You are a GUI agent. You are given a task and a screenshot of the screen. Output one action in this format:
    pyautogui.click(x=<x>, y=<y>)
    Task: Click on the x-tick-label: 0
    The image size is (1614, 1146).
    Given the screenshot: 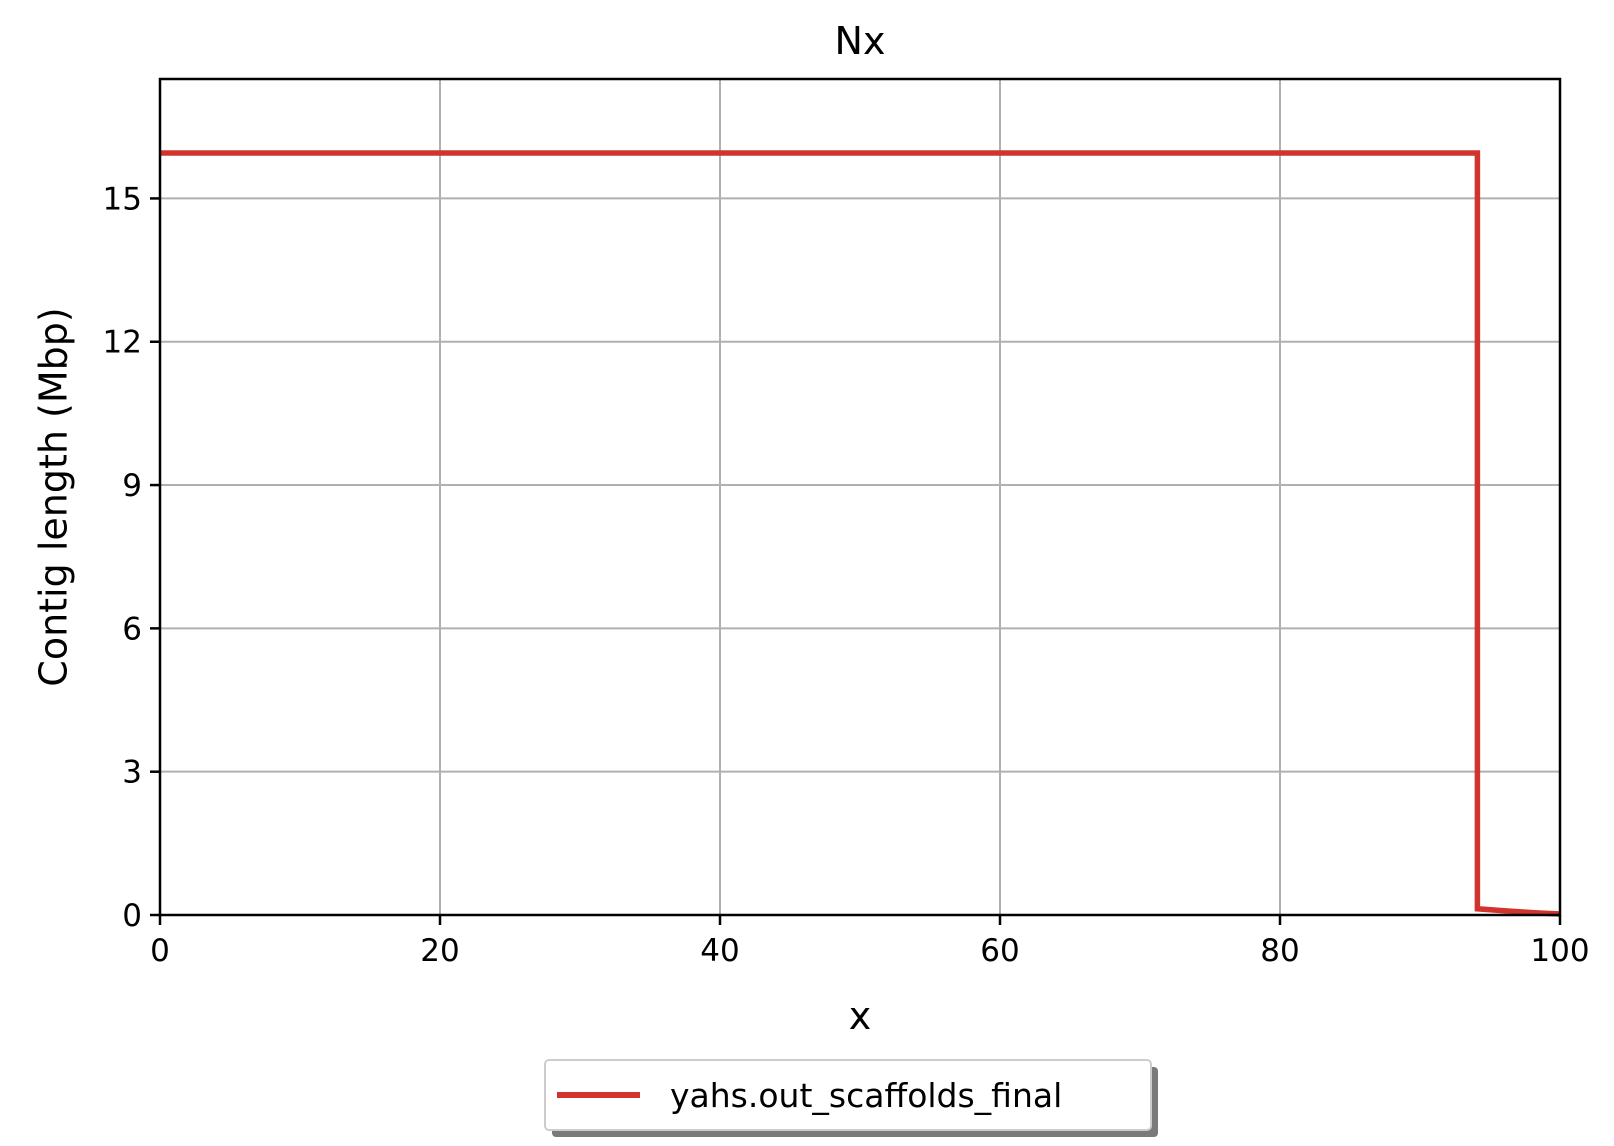 What is the action you would take?
    pyautogui.click(x=160, y=951)
    